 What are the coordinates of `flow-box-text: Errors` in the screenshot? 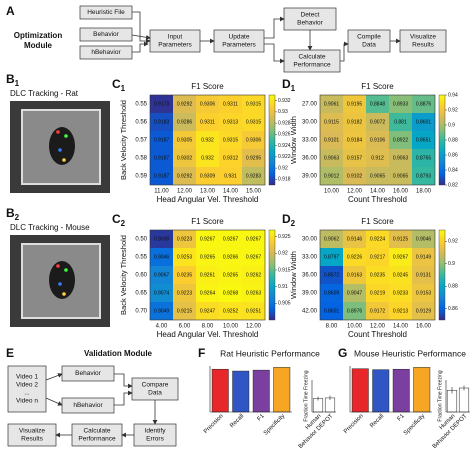 It's located at (155, 439).